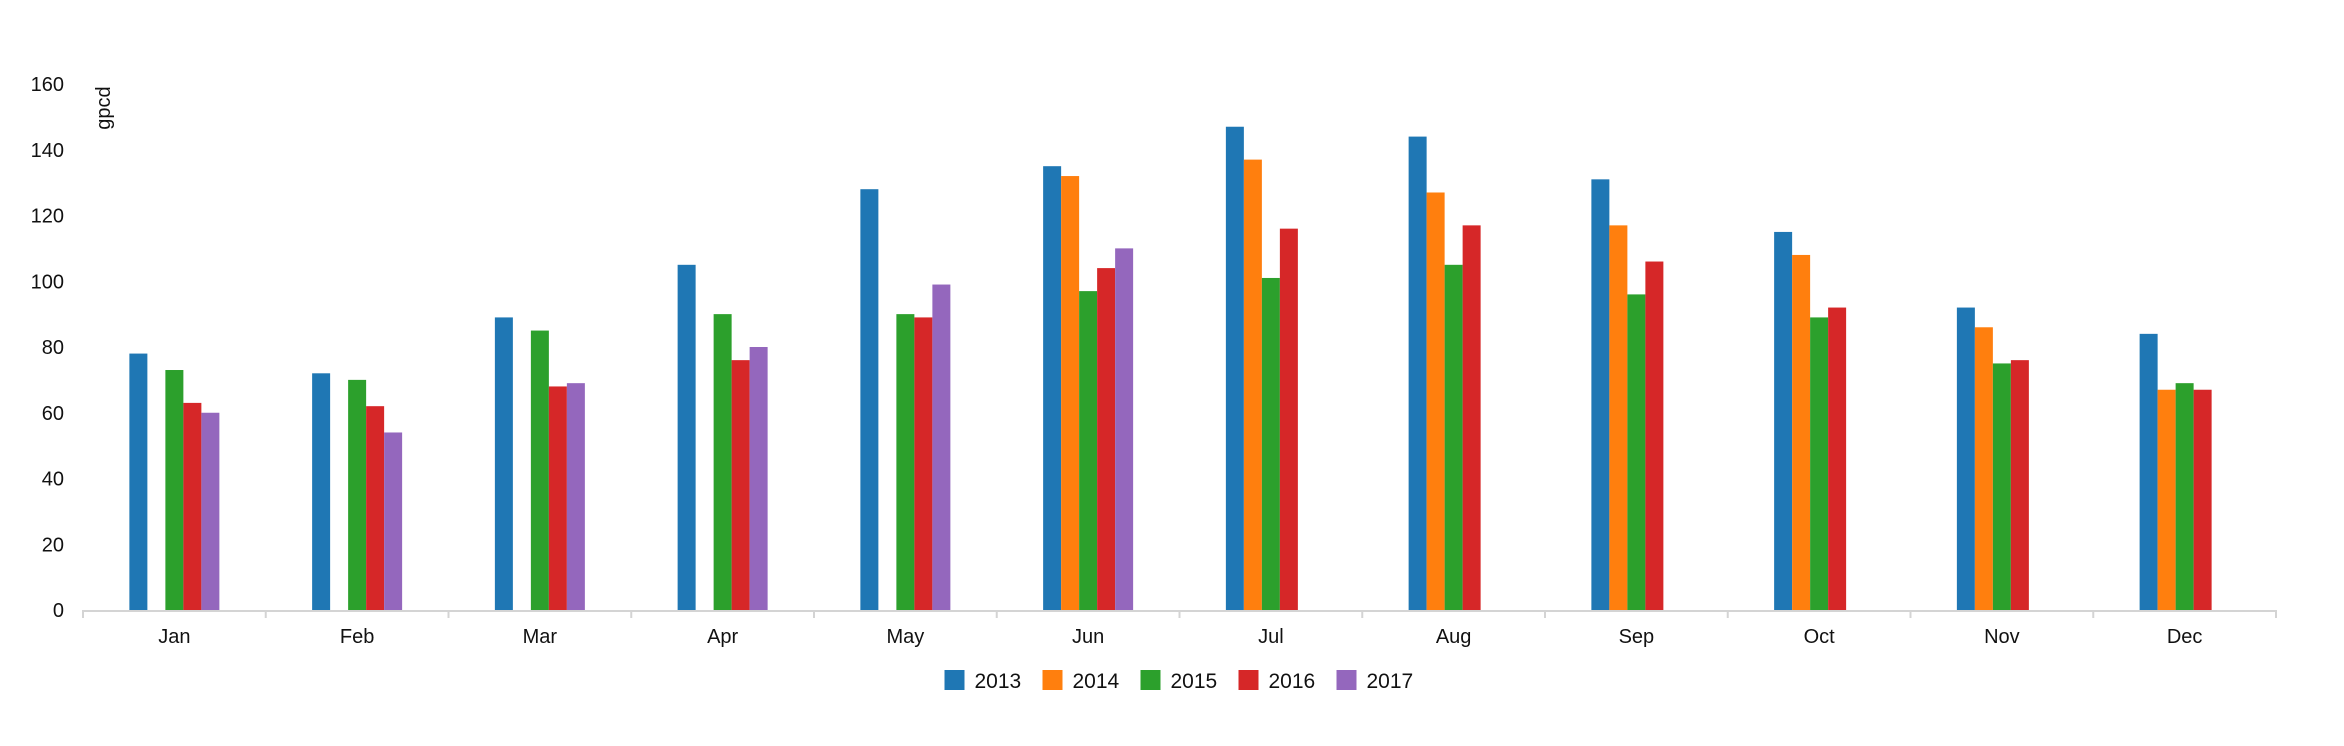 The image size is (2344, 746). What do you see at coordinates (2185, 637) in the screenshot?
I see `x-tick-label: Dec` at bounding box center [2185, 637].